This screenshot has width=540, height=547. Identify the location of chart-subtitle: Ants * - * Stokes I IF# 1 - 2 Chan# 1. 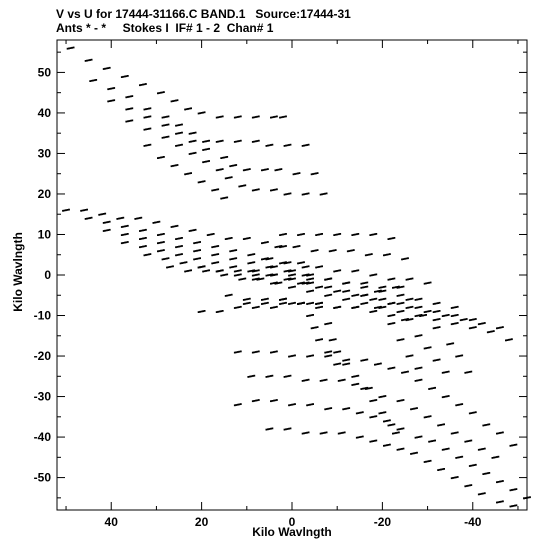
(165, 28).